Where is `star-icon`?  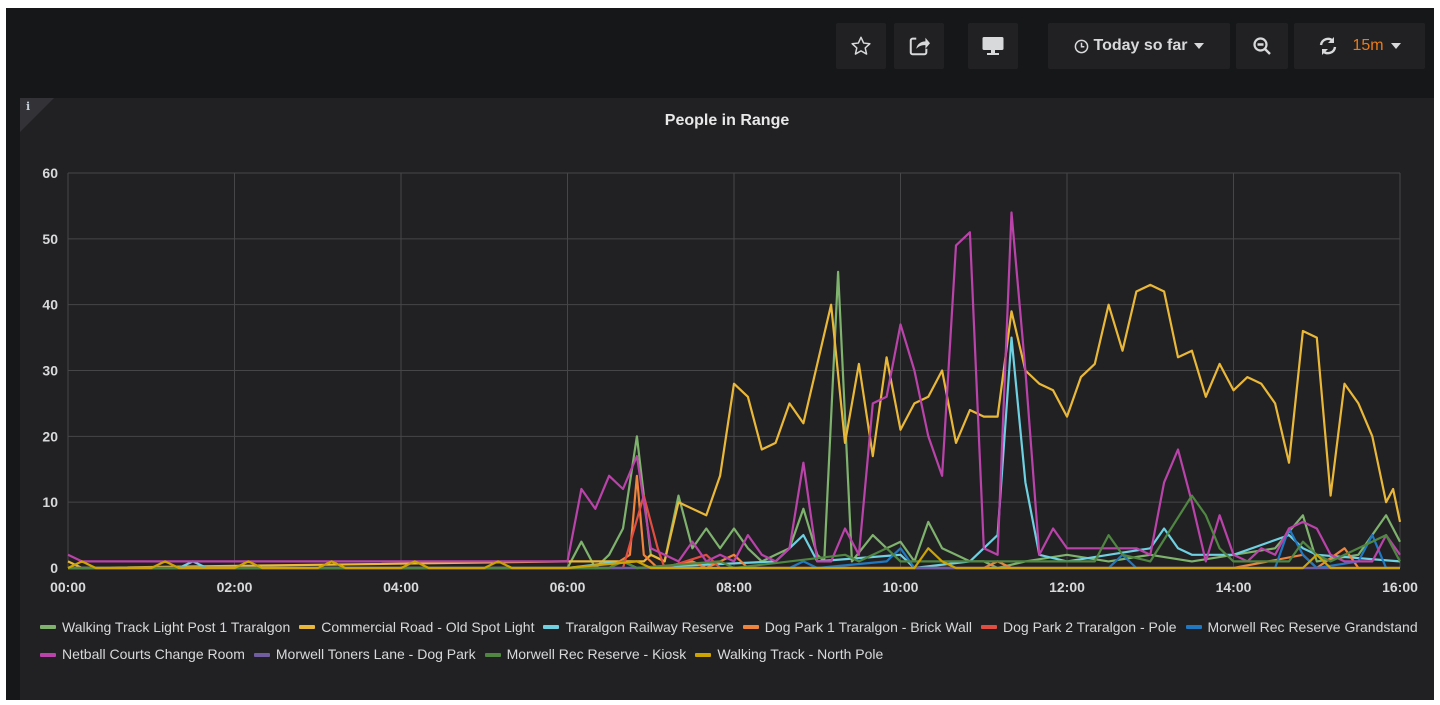
star-icon is located at coordinates (861, 46).